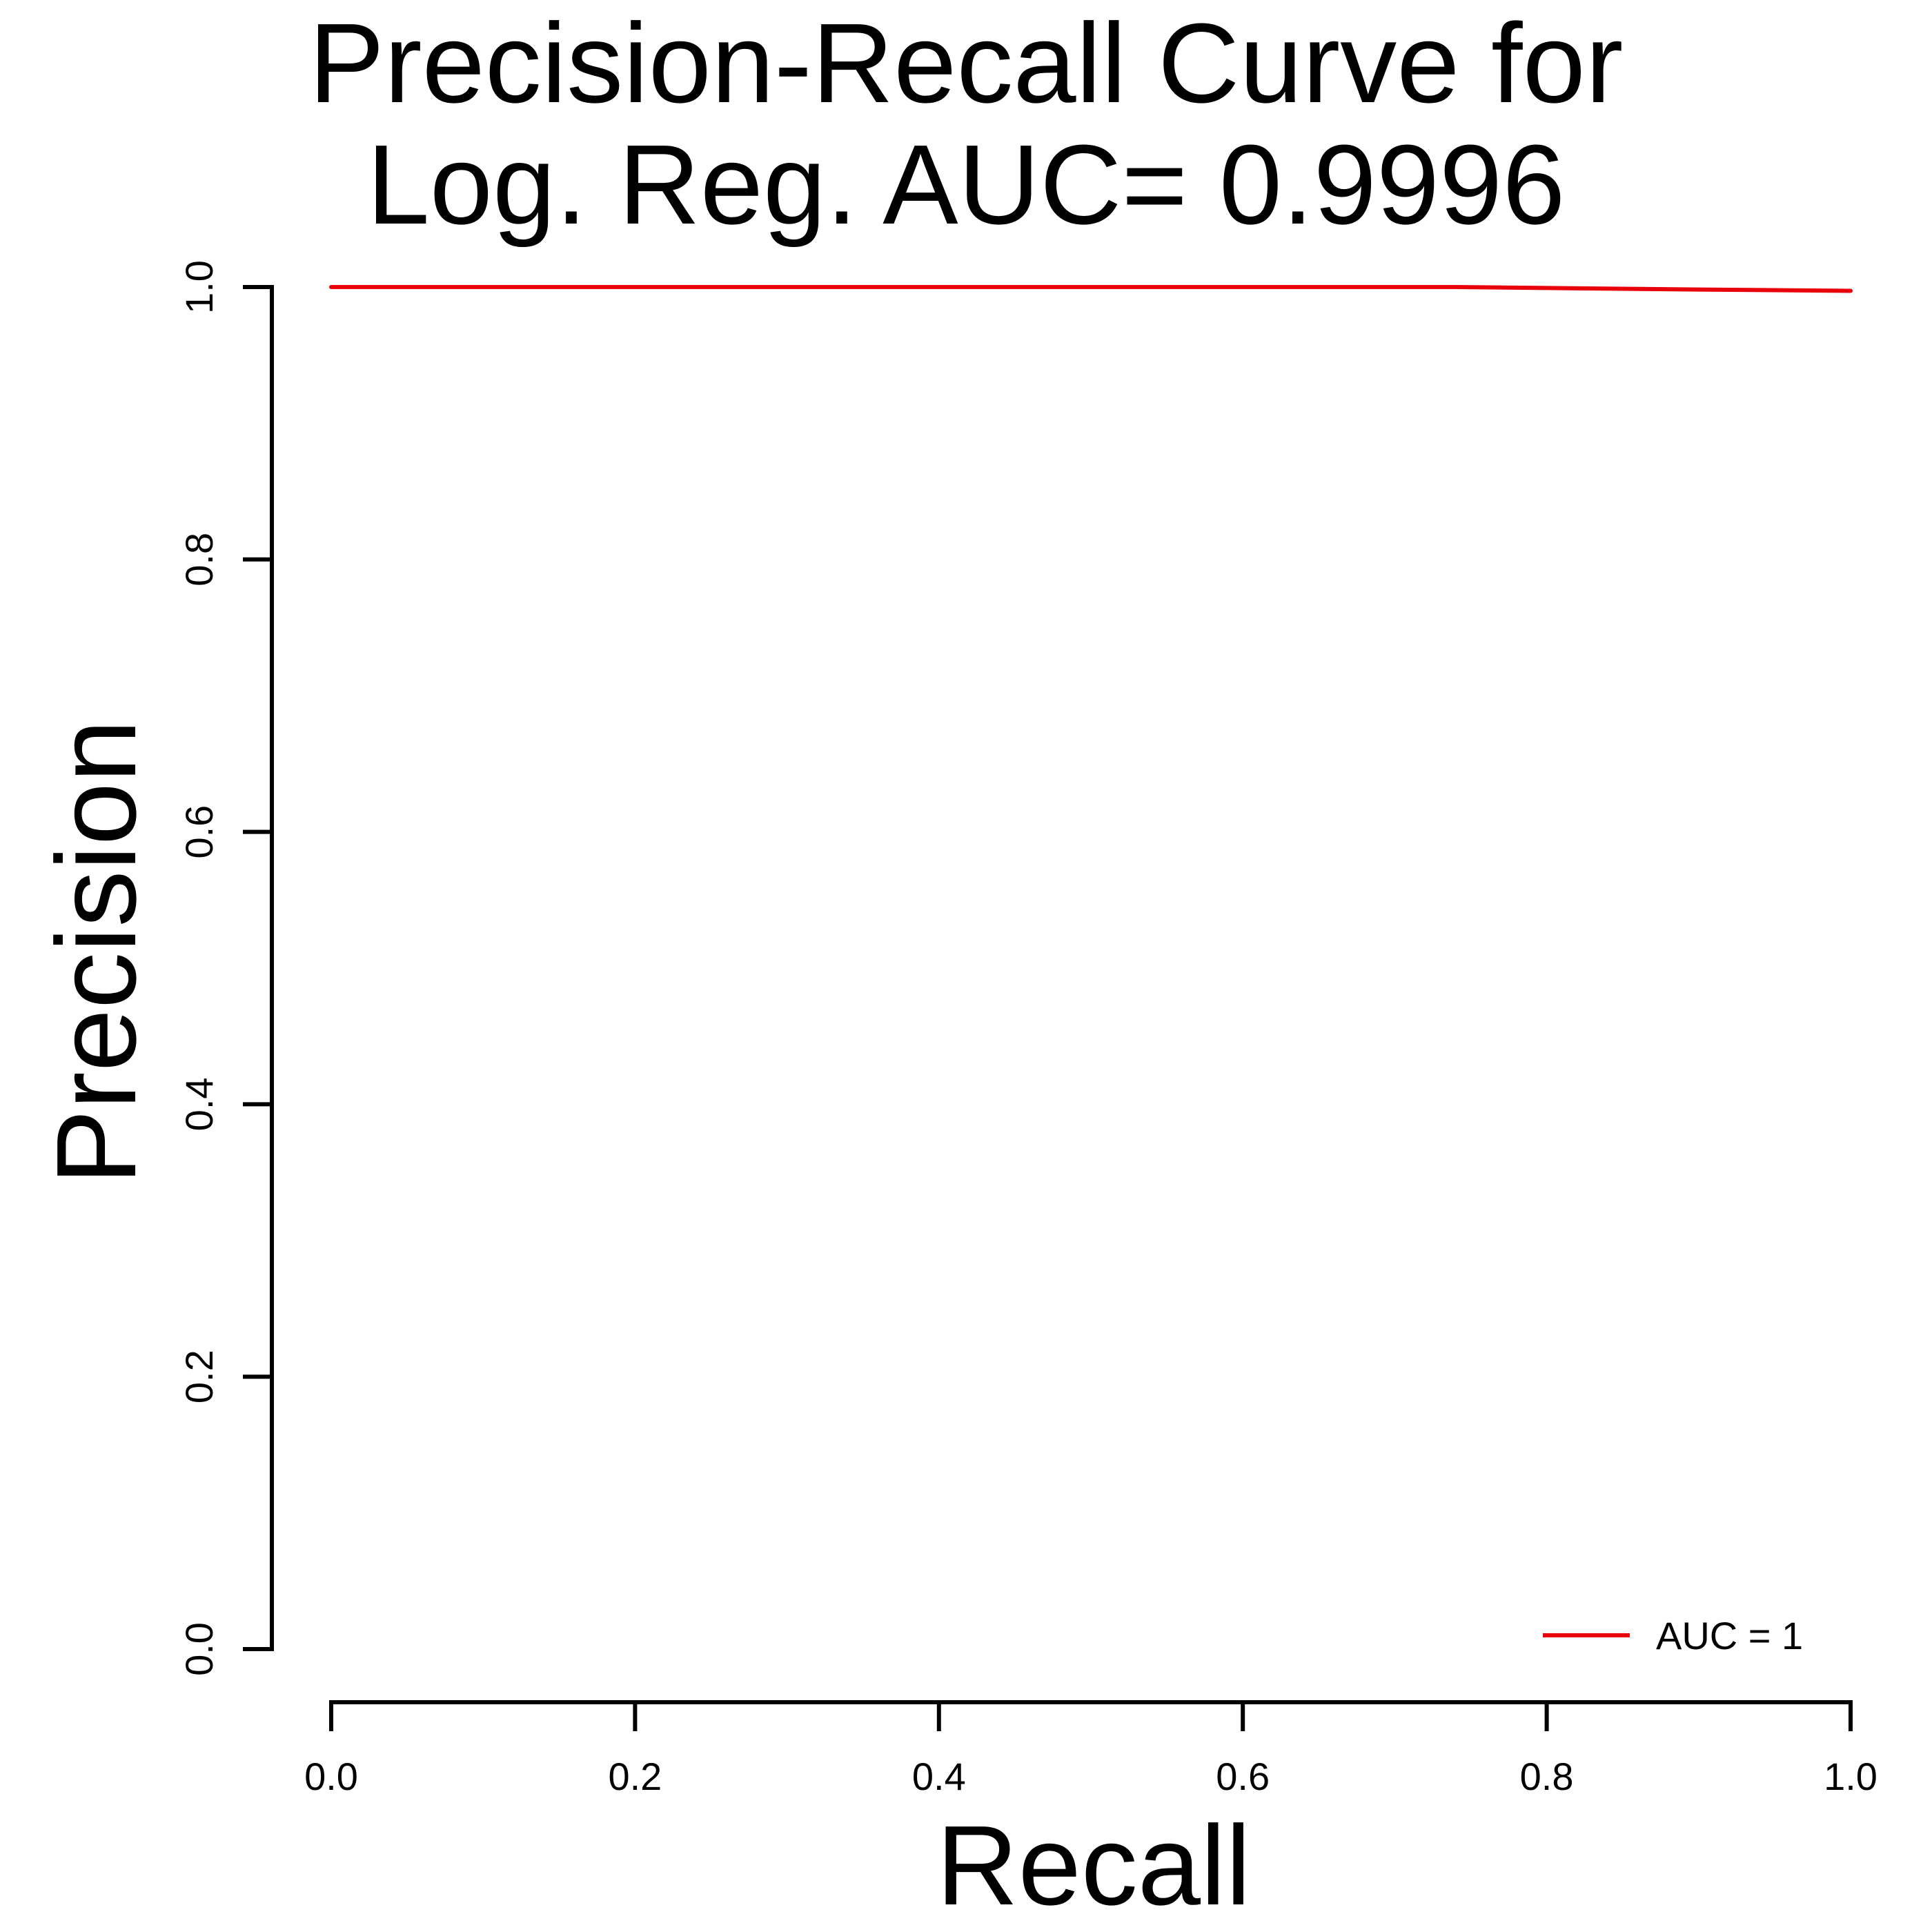 The width and height of the screenshot is (1932, 1932). I want to click on y-axis-title: Precision, so click(96, 952).